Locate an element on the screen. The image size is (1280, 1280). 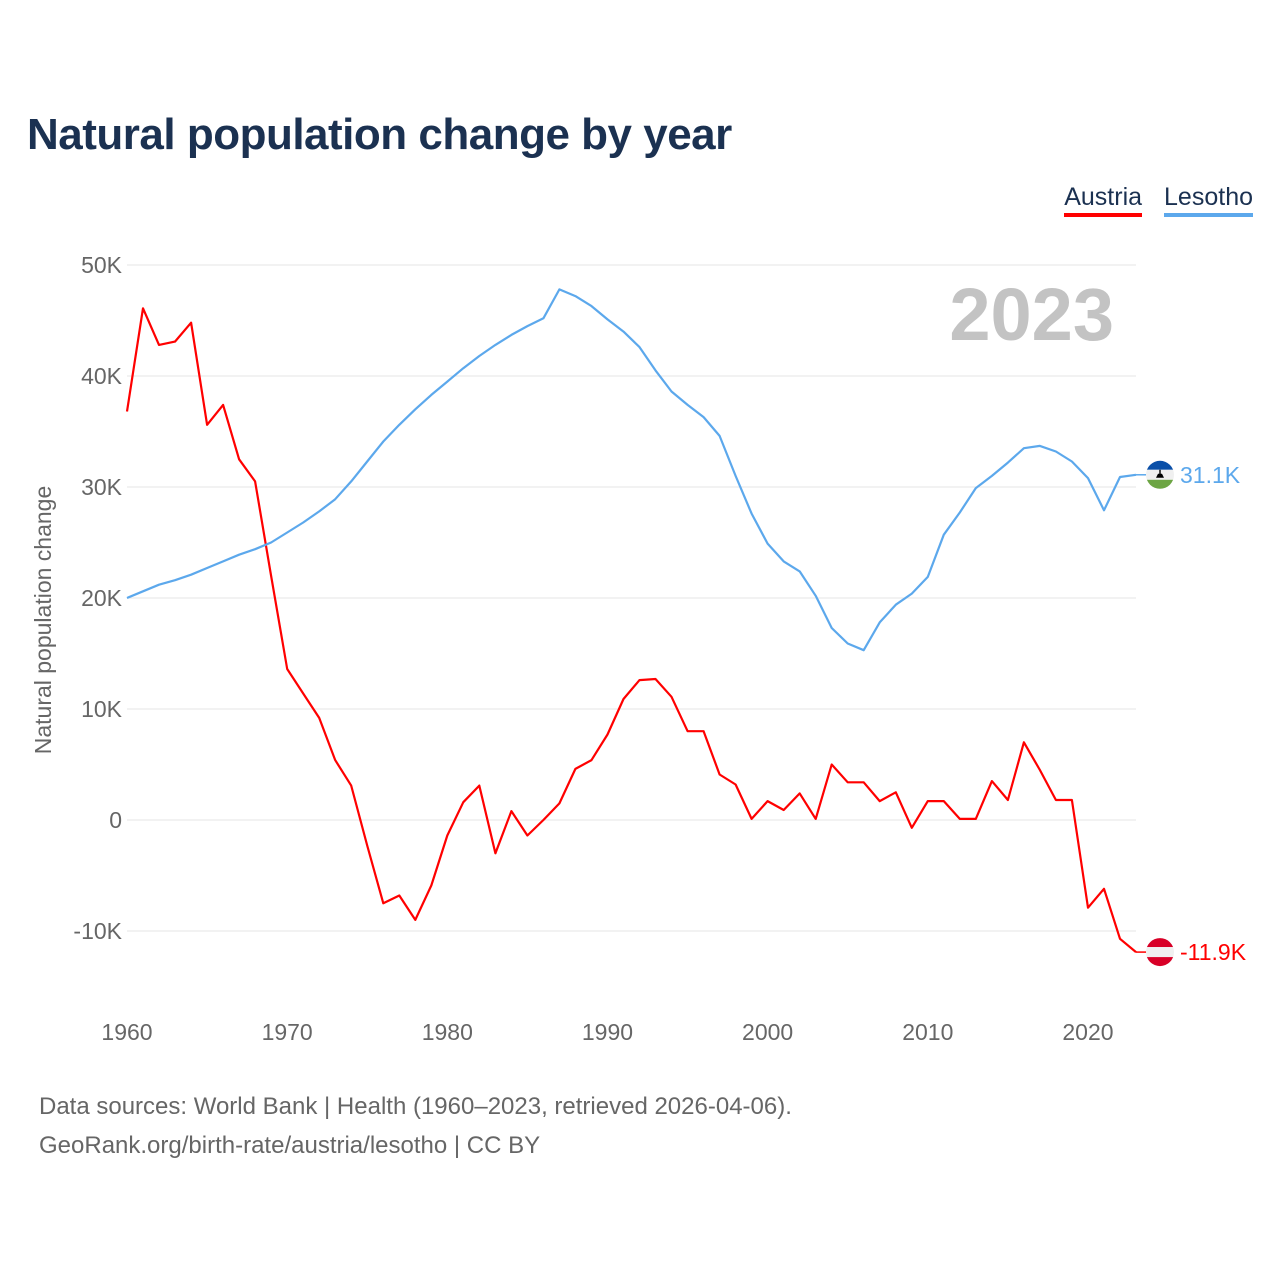
y-tick-label: -10K is located at coordinates (97, 931).